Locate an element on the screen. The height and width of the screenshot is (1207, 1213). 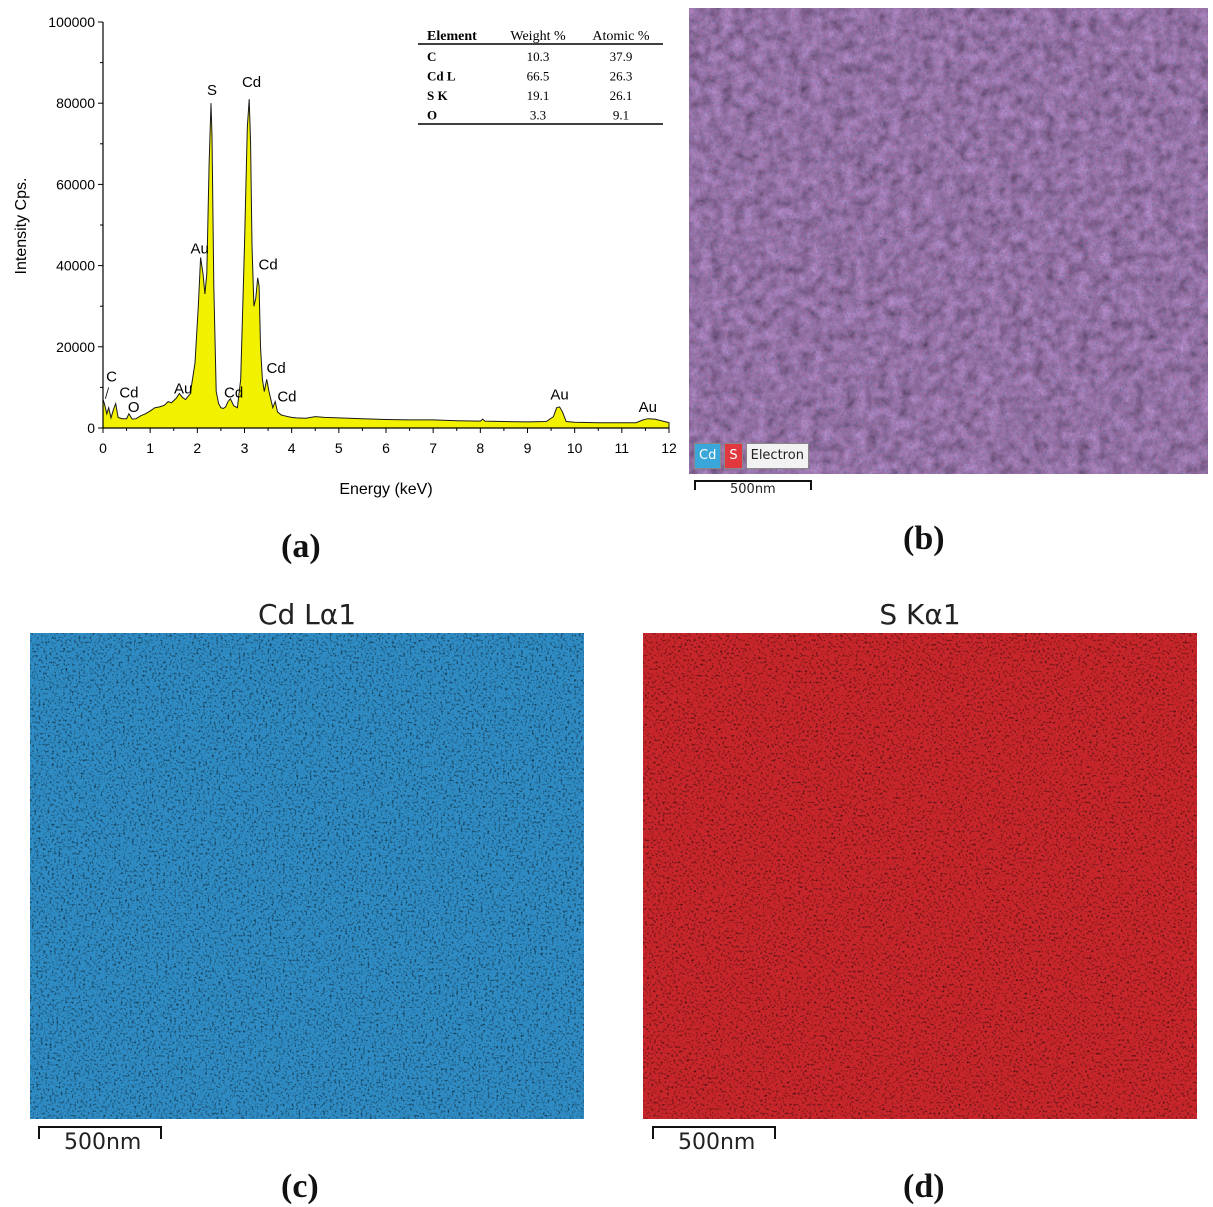
peak-label: O is located at coordinates (134, 407).